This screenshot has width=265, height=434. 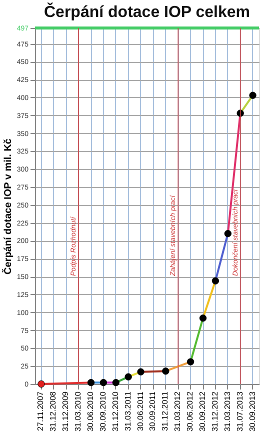 I want to click on x-tick-label: 30.09.2013, so click(x=252, y=411).